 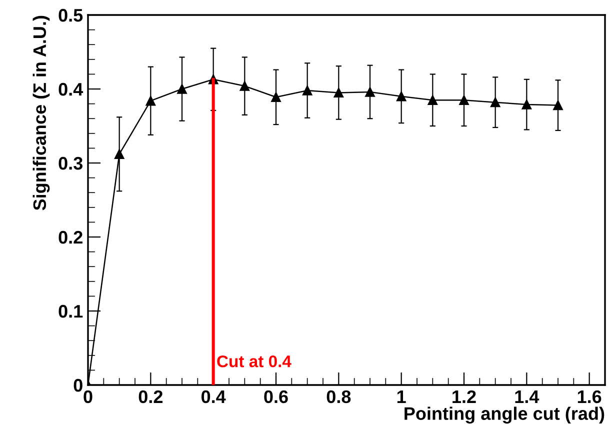 What do you see at coordinates (254, 361) in the screenshot?
I see `ref-line-label: Cut at 0.4` at bounding box center [254, 361].